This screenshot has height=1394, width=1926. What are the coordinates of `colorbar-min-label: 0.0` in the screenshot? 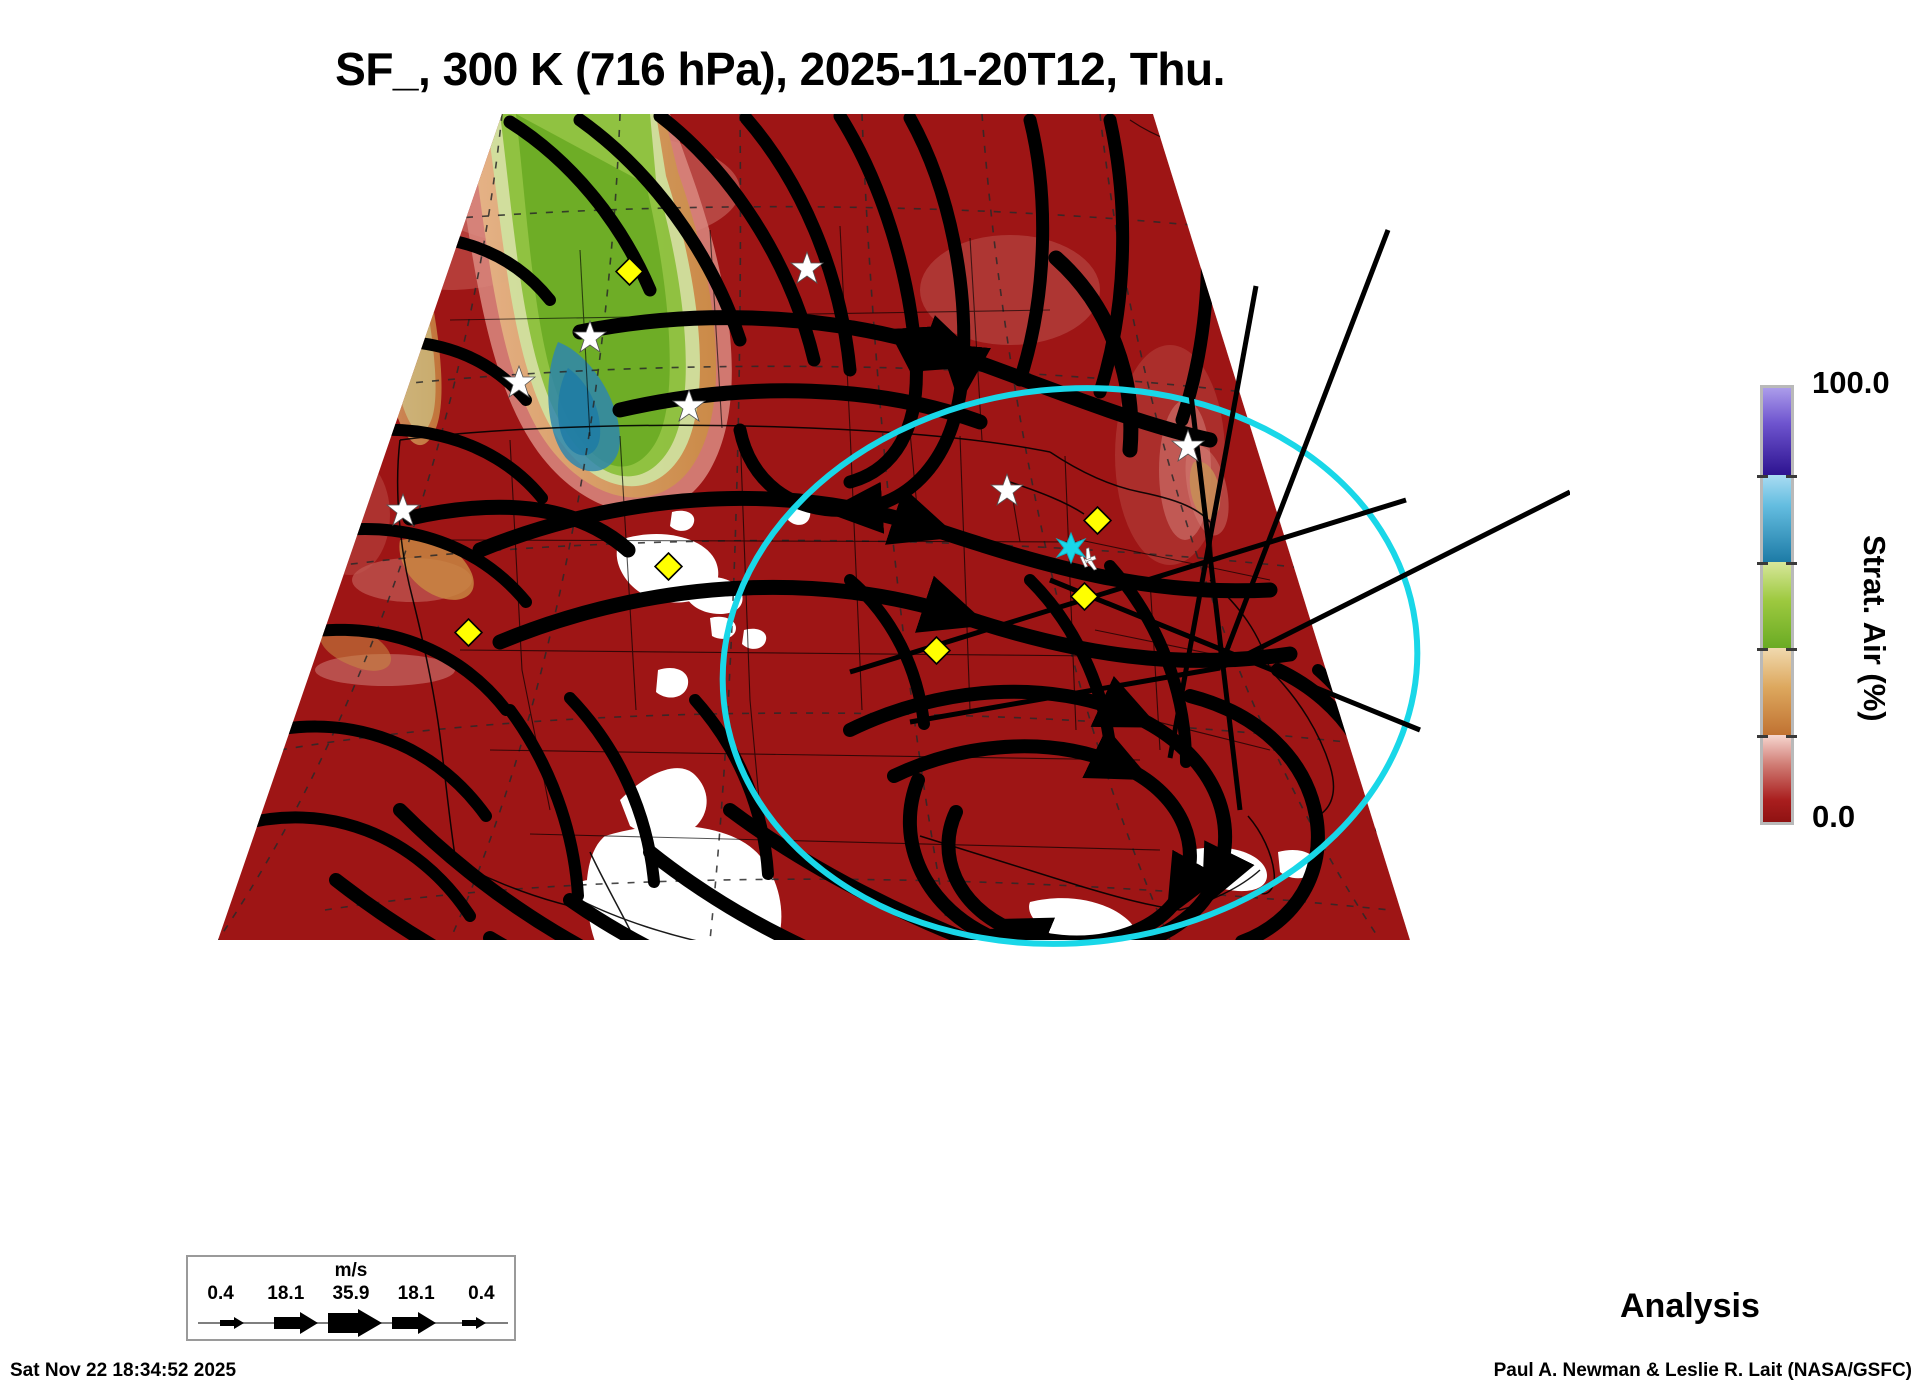 It's located at (1834, 816).